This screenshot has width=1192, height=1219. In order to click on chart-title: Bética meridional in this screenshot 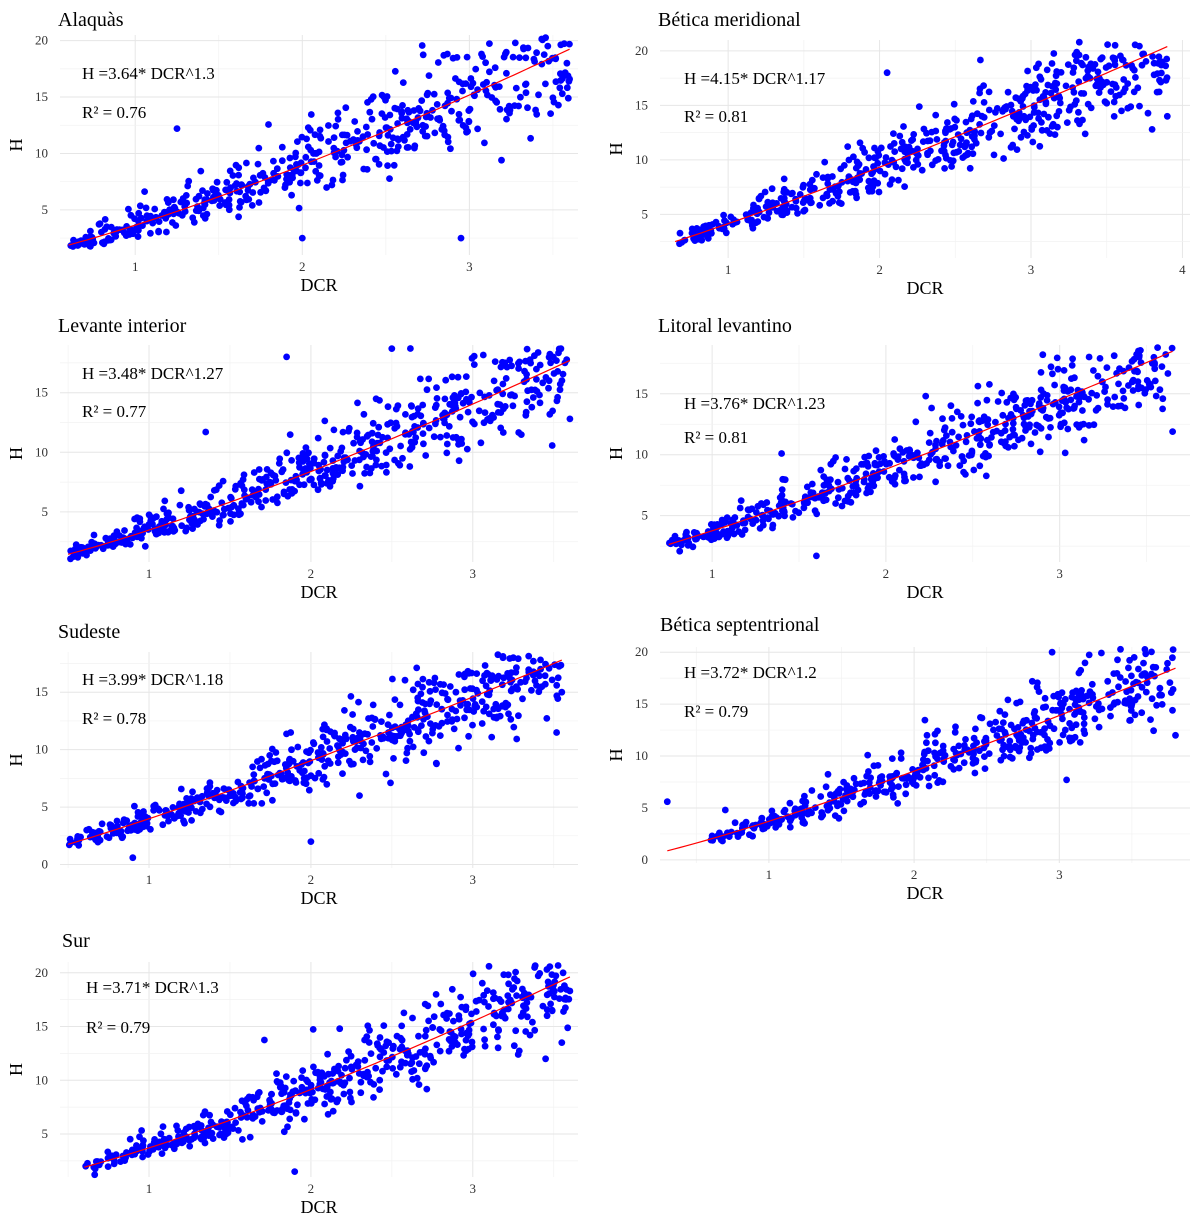, I will do `click(729, 20)`.